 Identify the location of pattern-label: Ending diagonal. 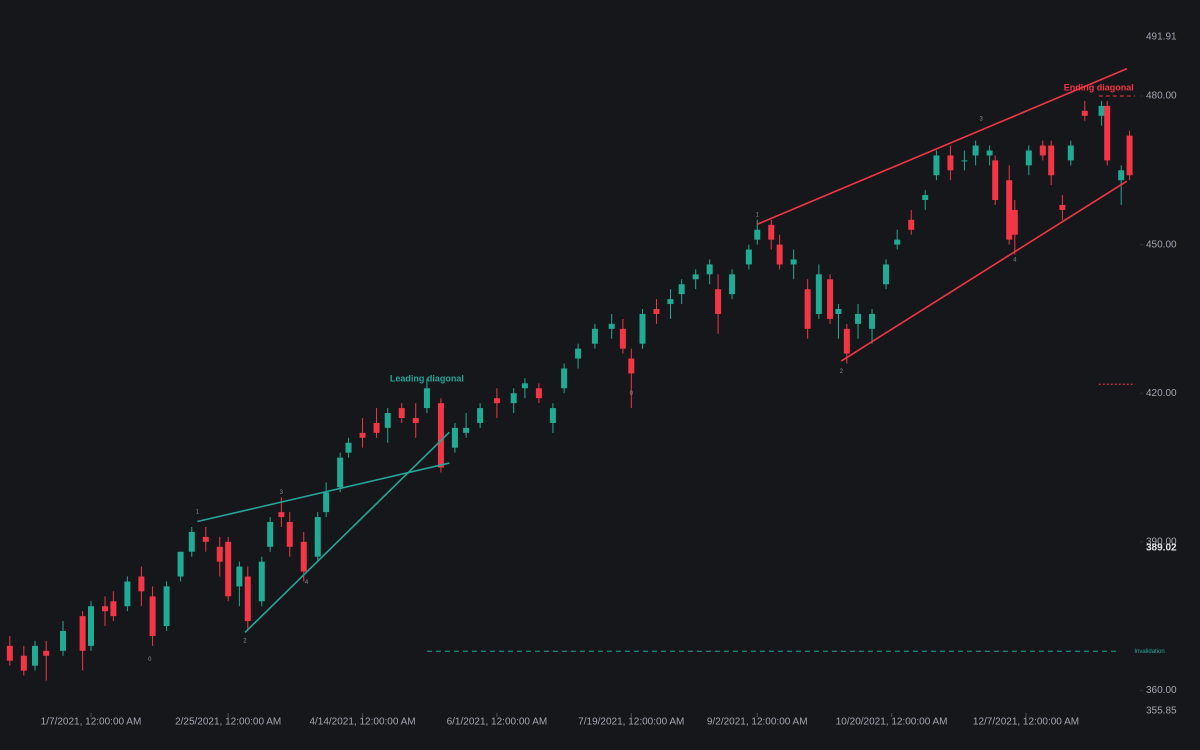
(1099, 87).